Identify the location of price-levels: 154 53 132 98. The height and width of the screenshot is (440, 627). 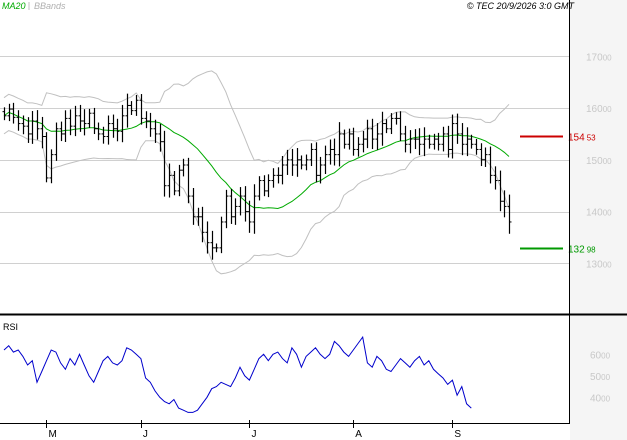
(558, 194).